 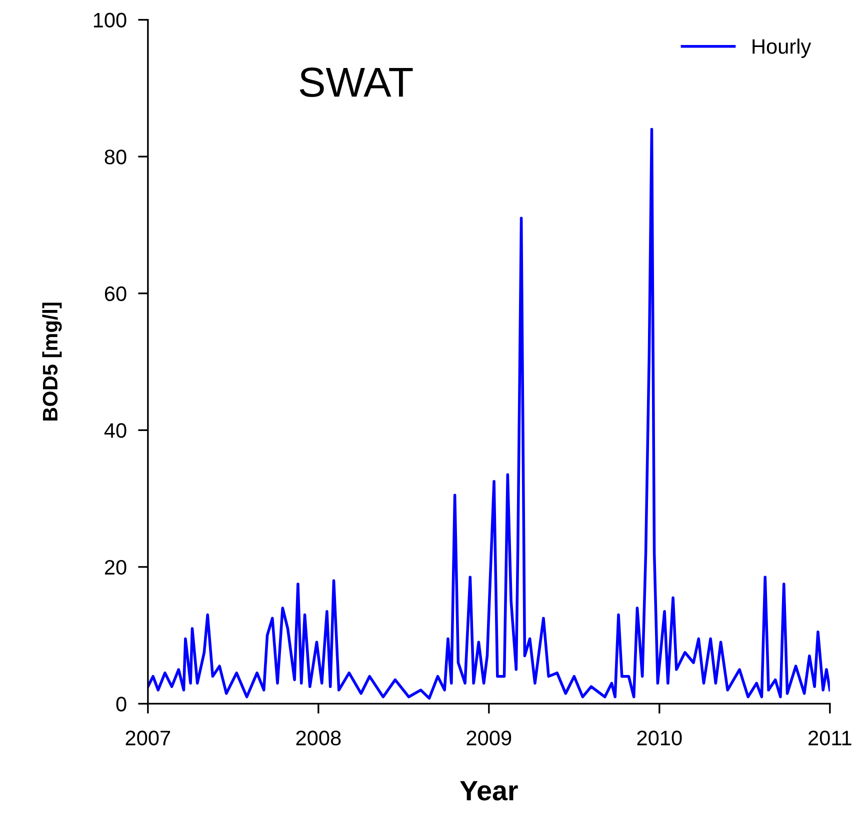 I want to click on legend-label: Hourly, so click(x=782, y=48).